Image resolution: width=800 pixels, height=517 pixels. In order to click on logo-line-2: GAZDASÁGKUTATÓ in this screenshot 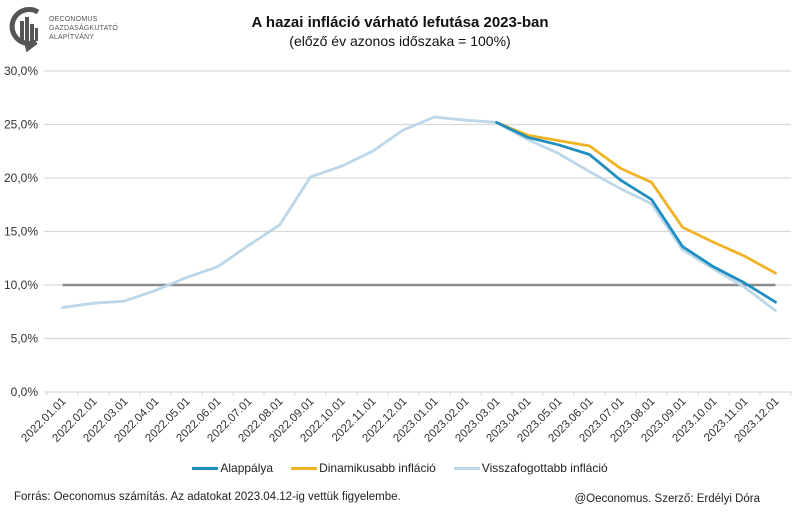, I will do `click(84, 28)`.